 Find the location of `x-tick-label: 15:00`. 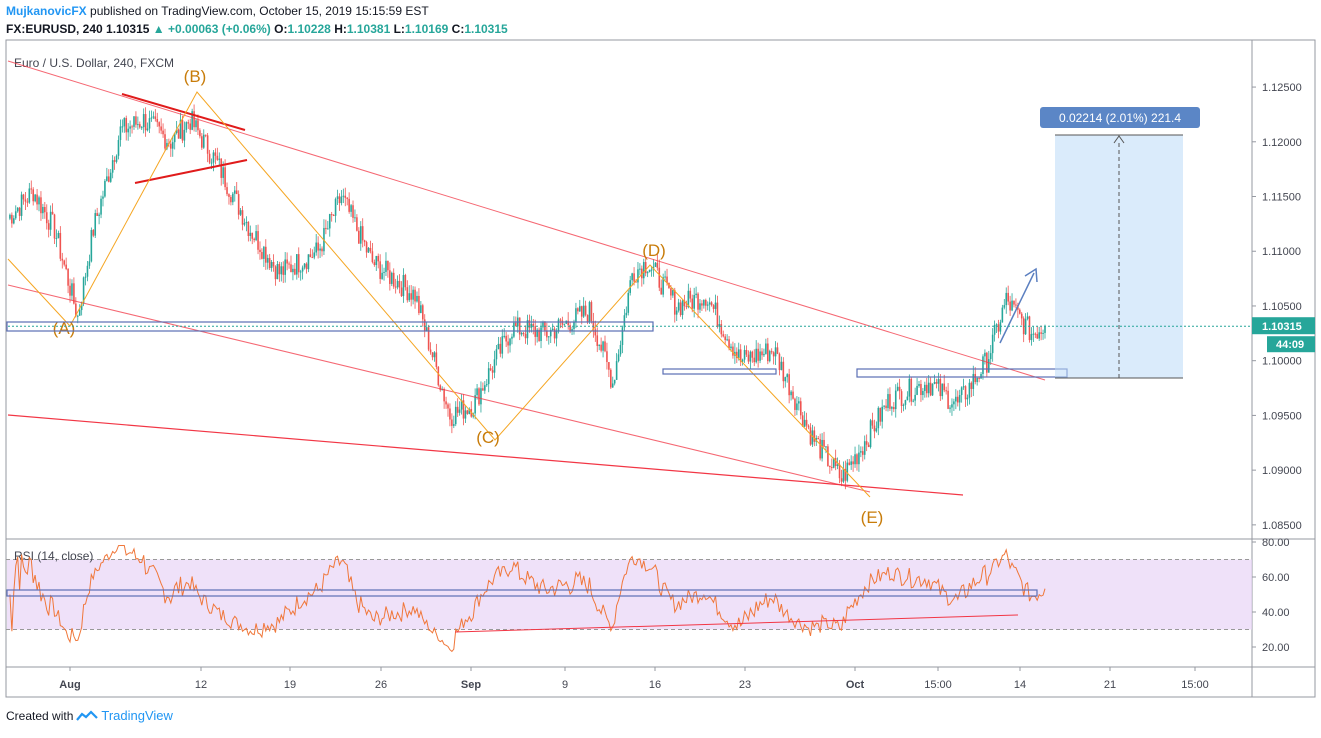

x-tick-label: 15:00 is located at coordinates (938, 685).